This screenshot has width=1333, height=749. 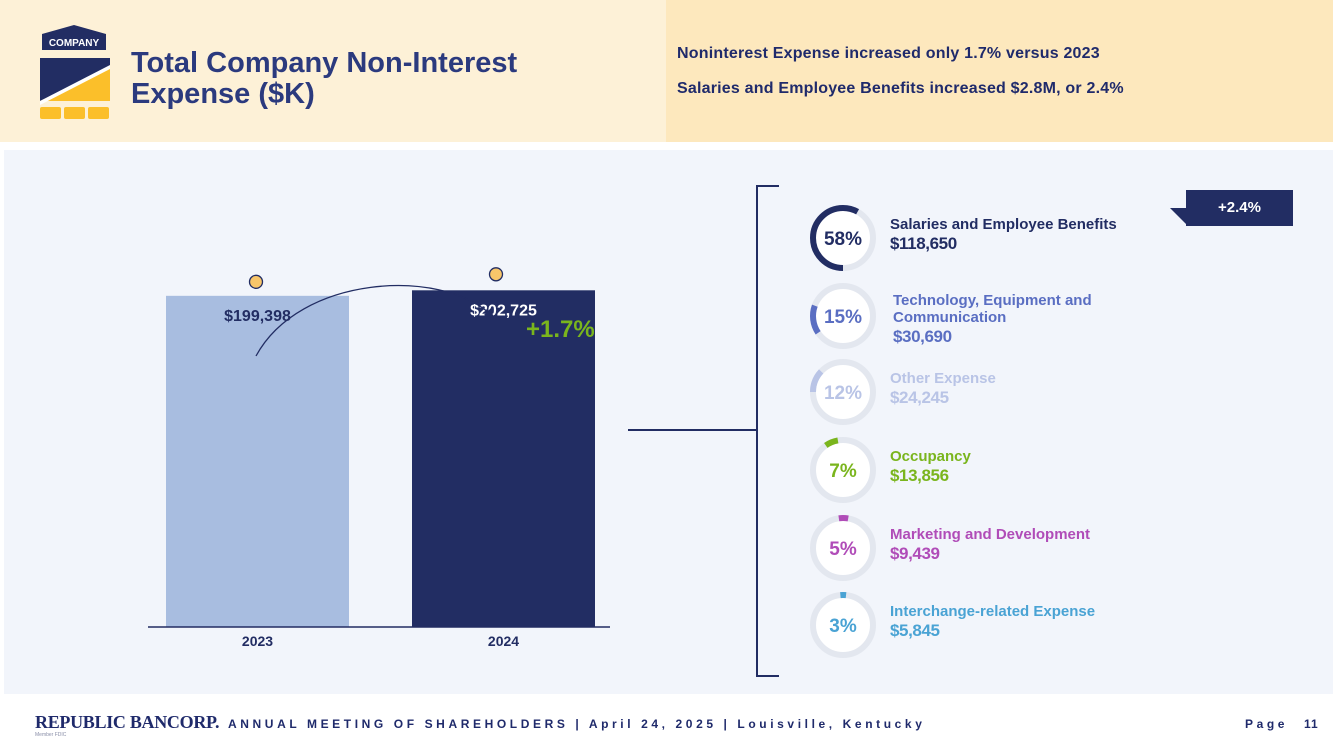 I want to click on donut-percent-label-1: 15%, so click(x=843, y=317).